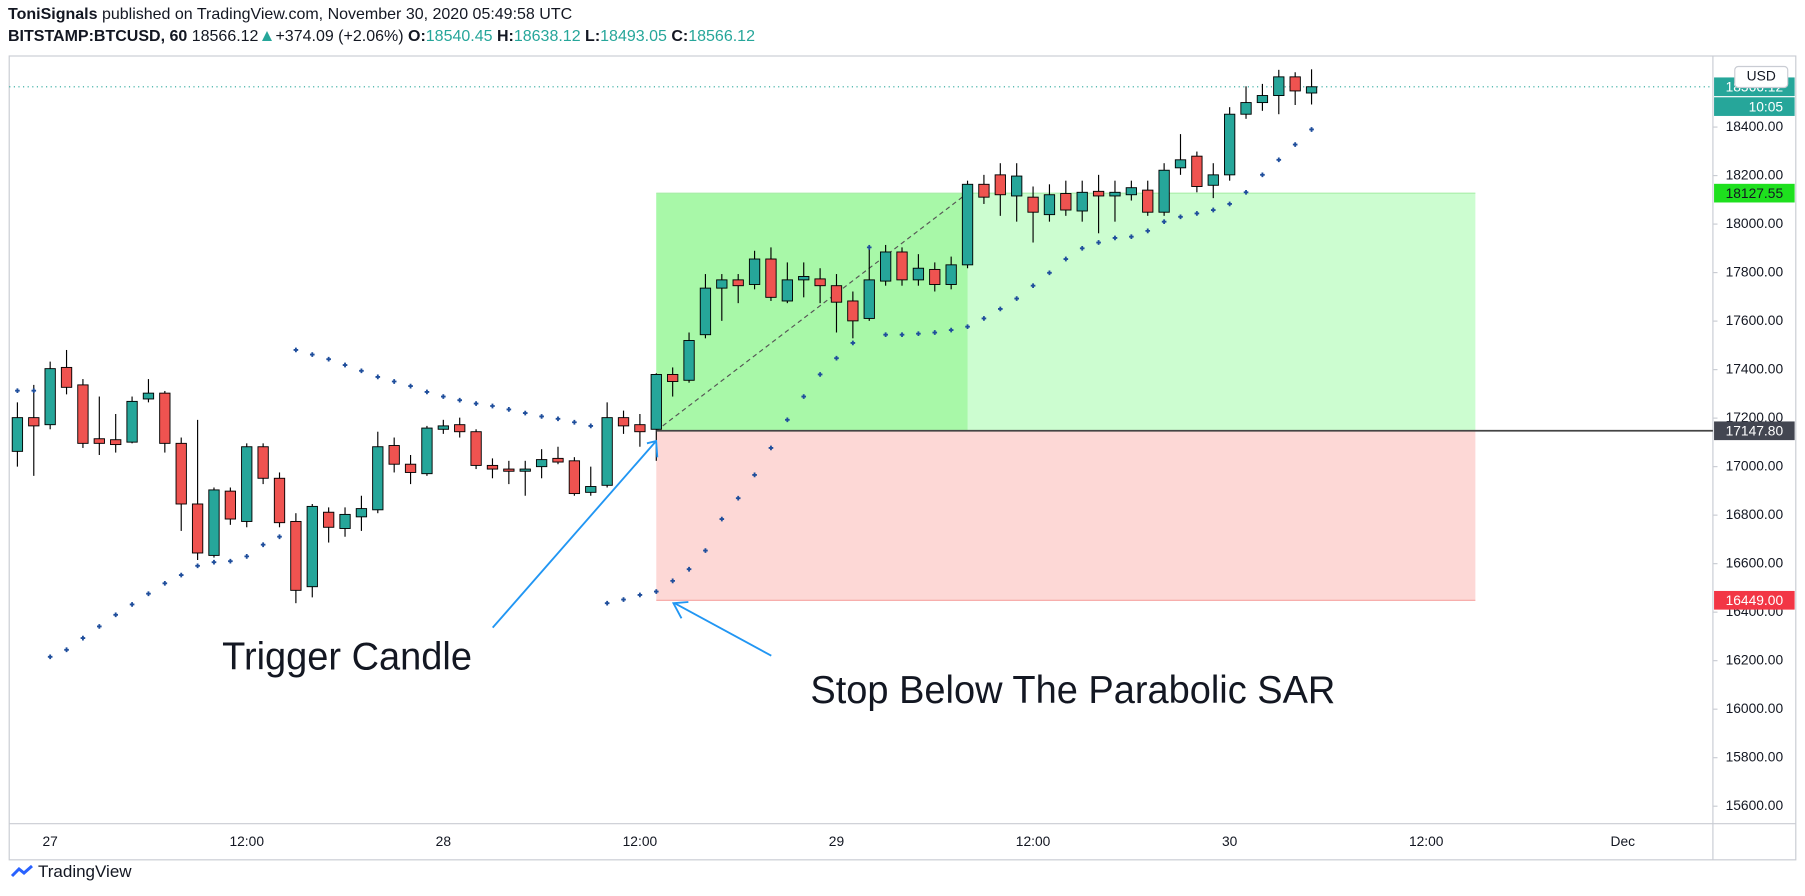 Image resolution: width=1805 pixels, height=896 pixels. What do you see at coordinates (347, 656) in the screenshot?
I see `annotation: Trigger Candle` at bounding box center [347, 656].